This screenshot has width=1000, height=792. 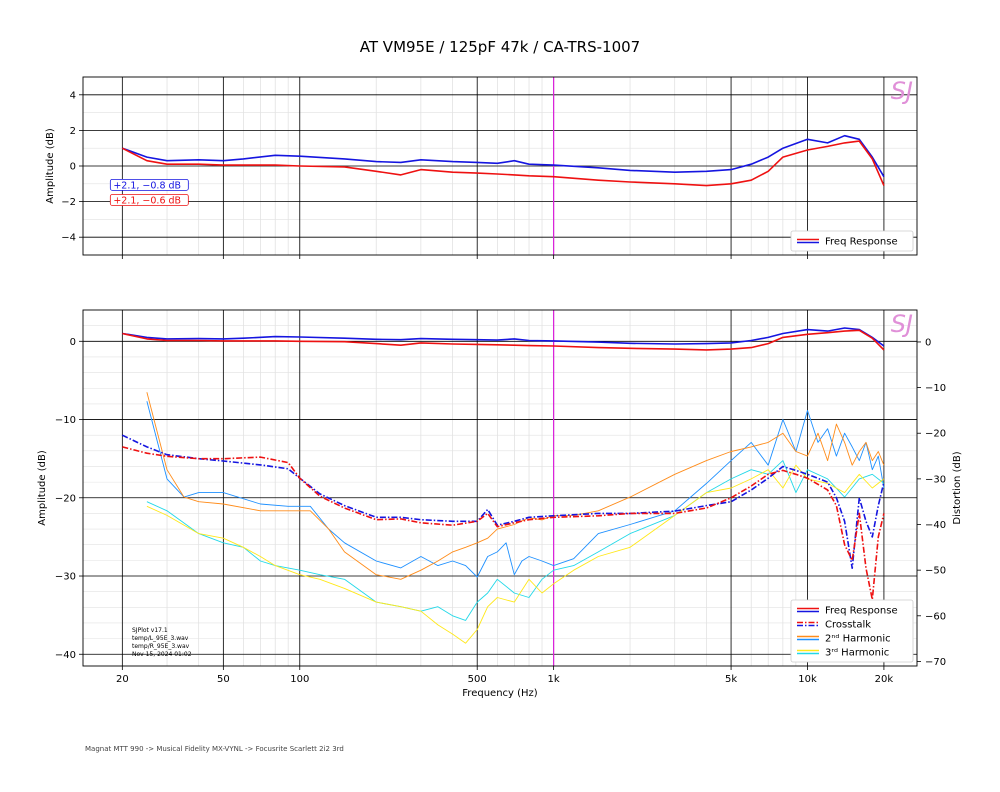 What do you see at coordinates (42, 488) in the screenshot?
I see `bottom-y-axis-label: Amplitude (dB)` at bounding box center [42, 488].